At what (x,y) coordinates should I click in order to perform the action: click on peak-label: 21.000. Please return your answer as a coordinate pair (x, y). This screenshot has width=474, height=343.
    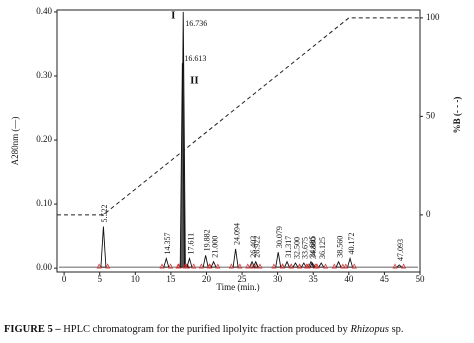
    Looking at the image, I should click on (214, 247).